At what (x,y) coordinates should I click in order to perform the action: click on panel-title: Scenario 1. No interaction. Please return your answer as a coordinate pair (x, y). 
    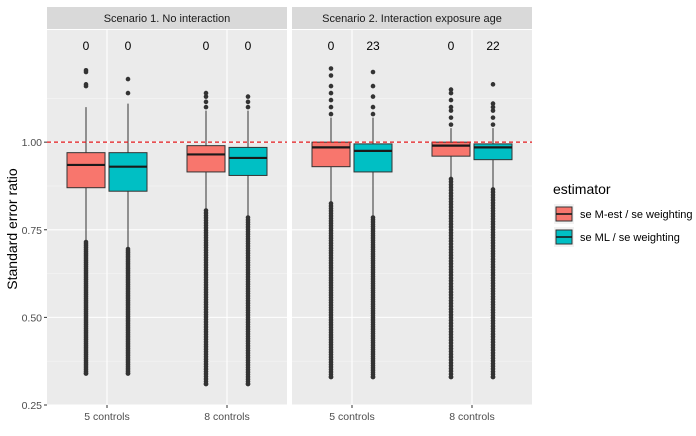
    Looking at the image, I should click on (167, 19).